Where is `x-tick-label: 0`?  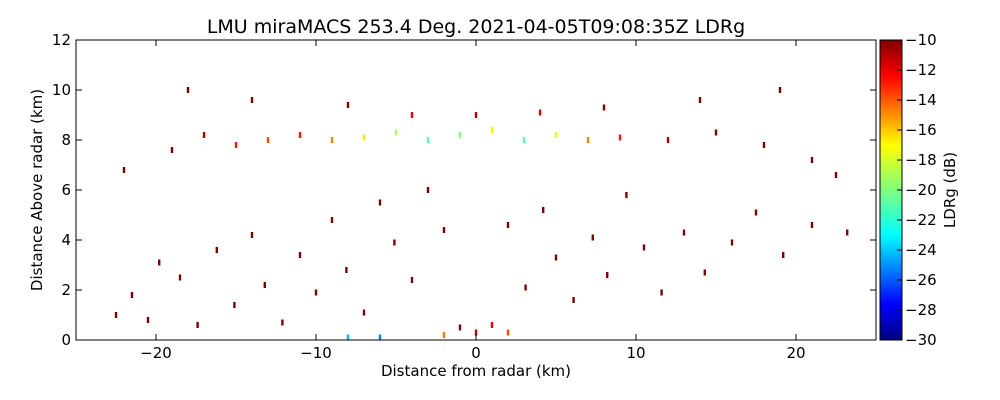
x-tick-label: 0 is located at coordinates (476, 353).